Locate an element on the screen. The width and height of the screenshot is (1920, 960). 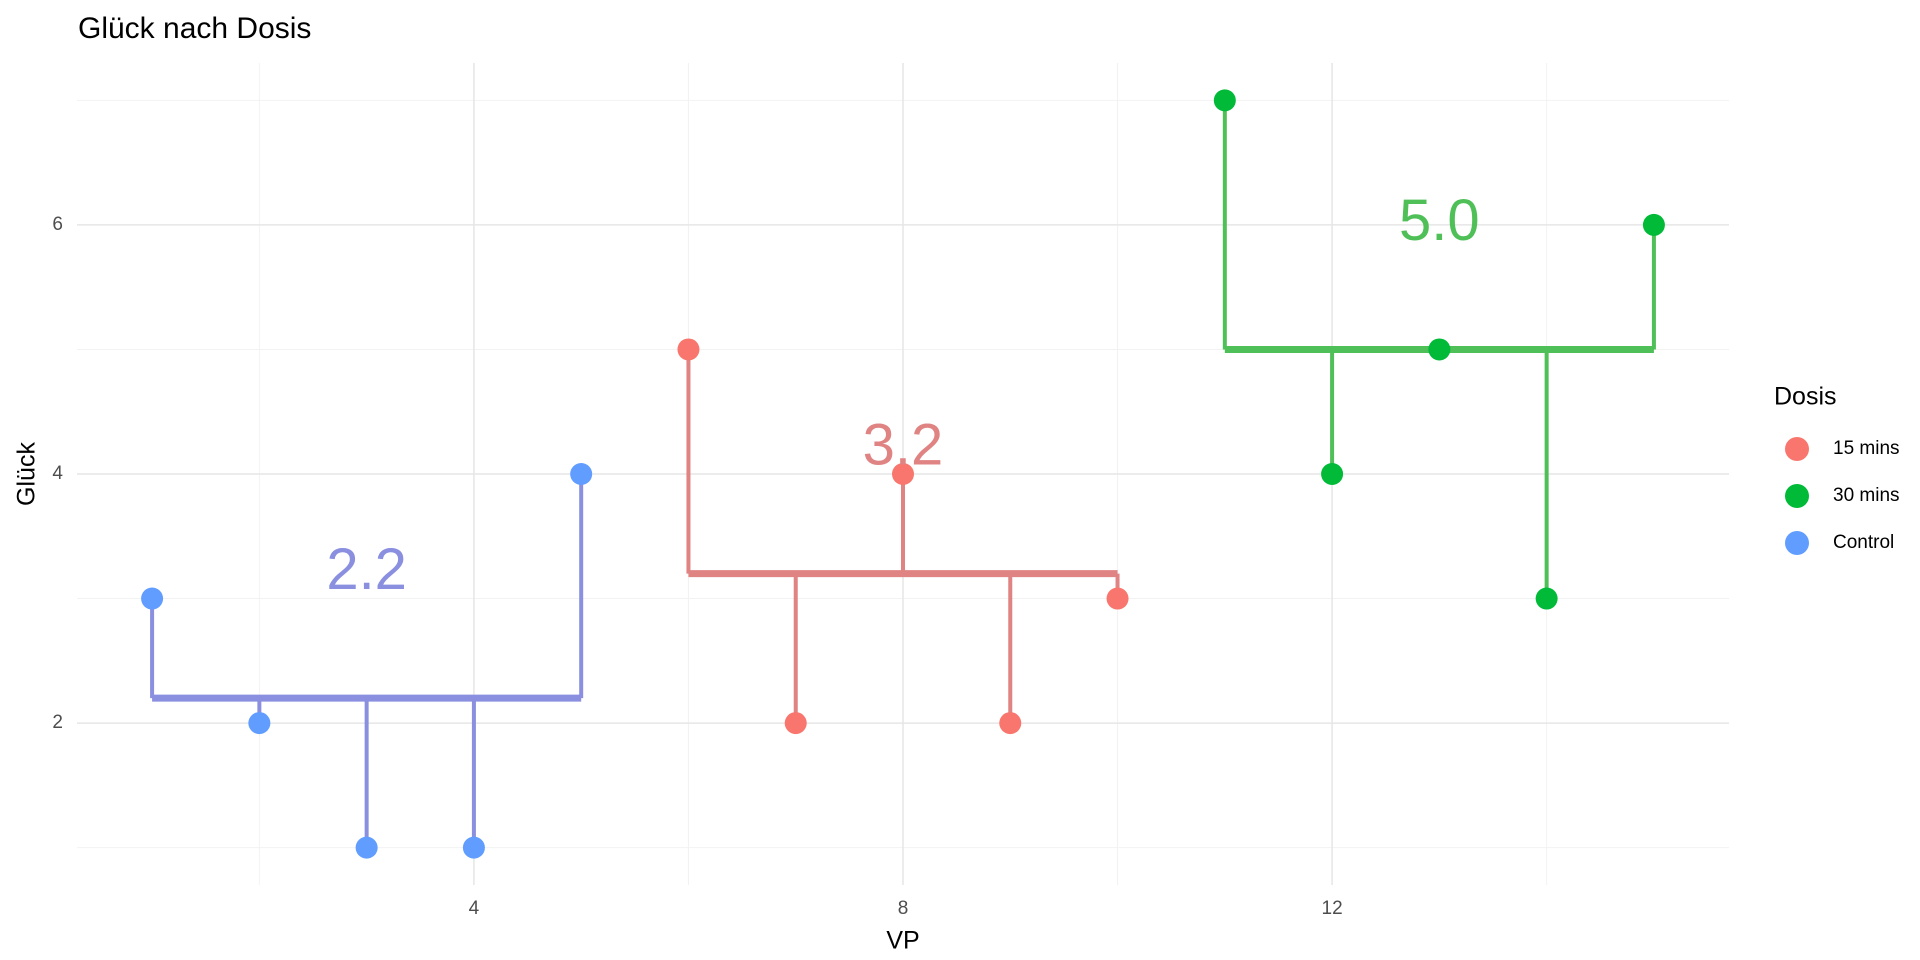
mean-label: 2.2 is located at coordinates (366, 569).